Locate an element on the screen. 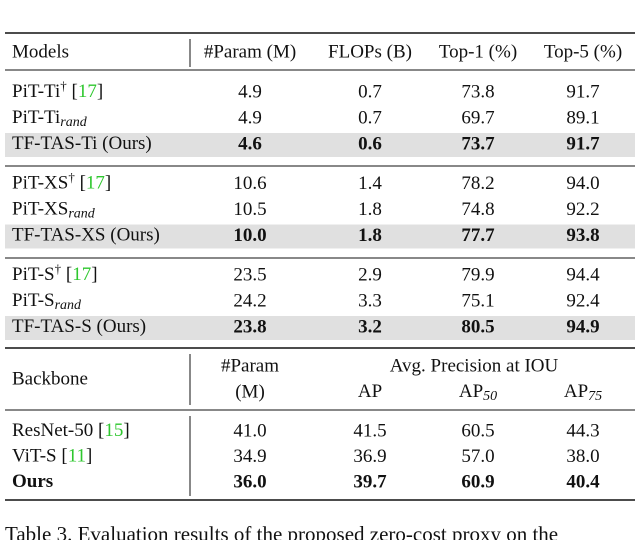 The width and height of the screenshot is (640, 540). cell: 4.6 is located at coordinates (250, 143).